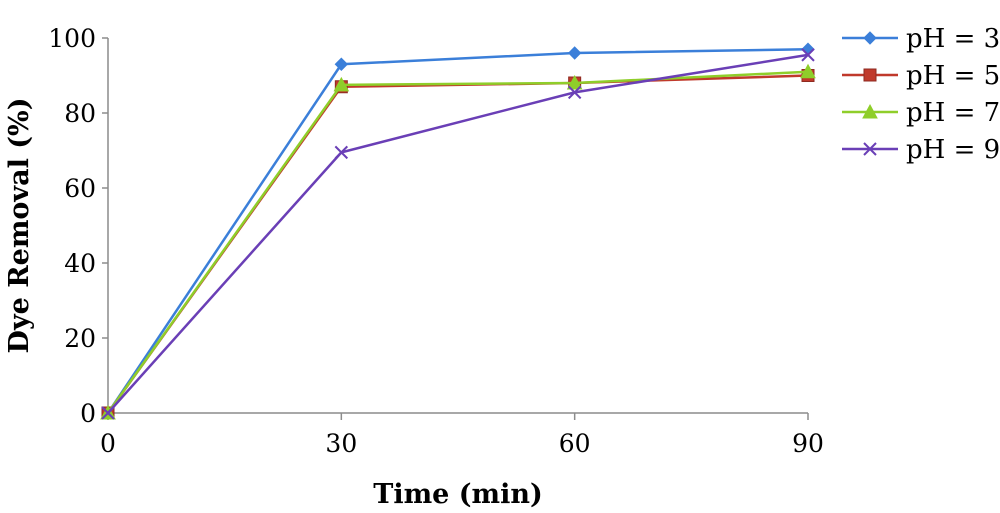  I want to click on legend-item: pH = 5, so click(921, 76).